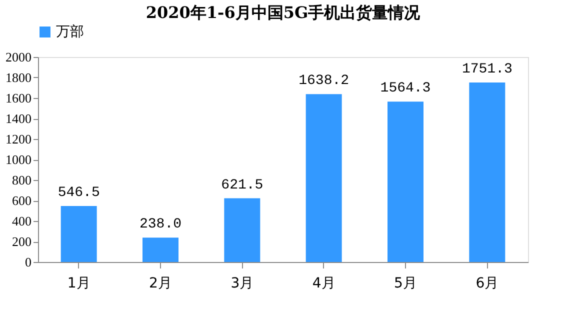  What do you see at coordinates (19, 98) in the screenshot?
I see `y-tick-label: 1600` at bounding box center [19, 98].